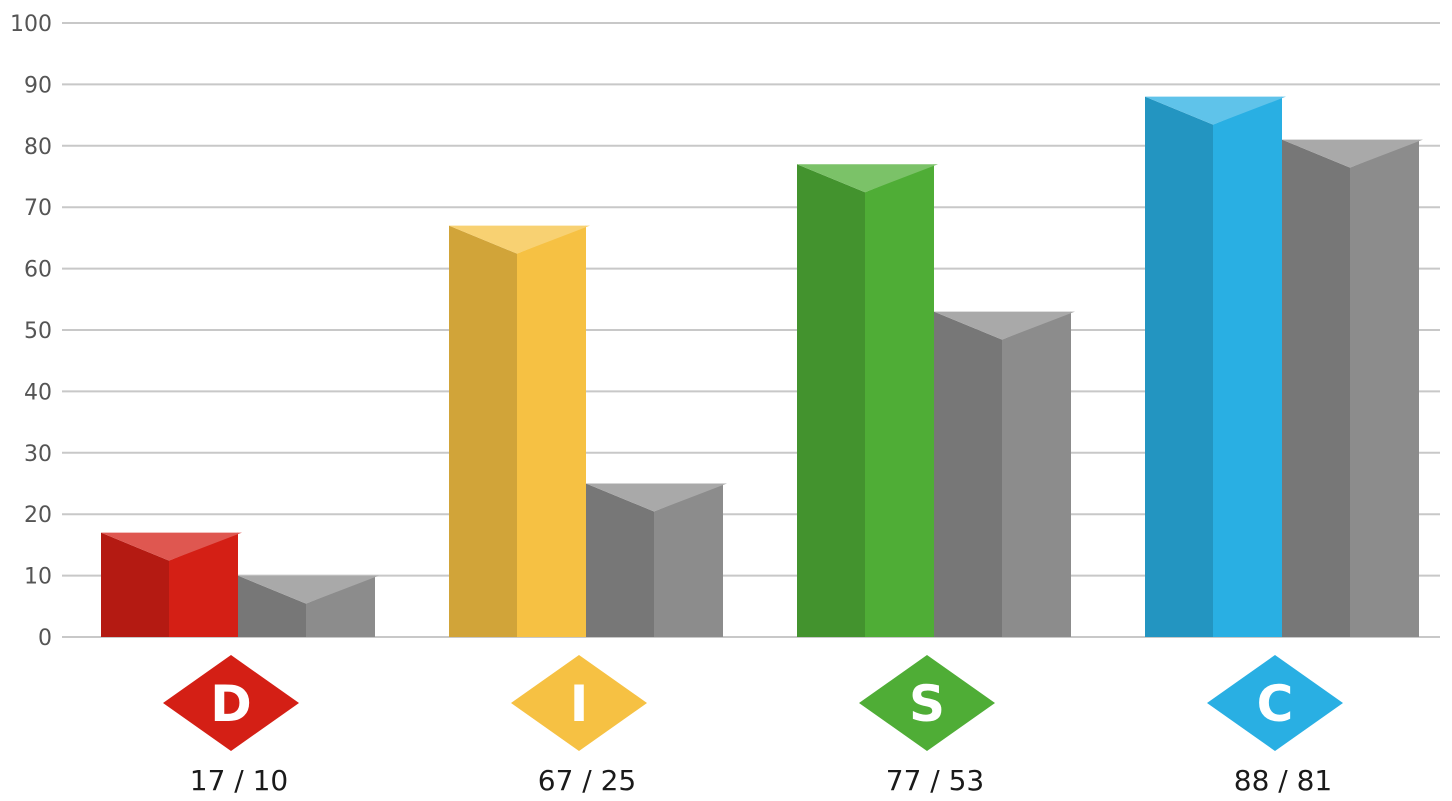 The width and height of the screenshot is (1452, 801). Describe the element at coordinates (1004, 325) in the screenshot. I see `bar-s-secondary-top` at that location.